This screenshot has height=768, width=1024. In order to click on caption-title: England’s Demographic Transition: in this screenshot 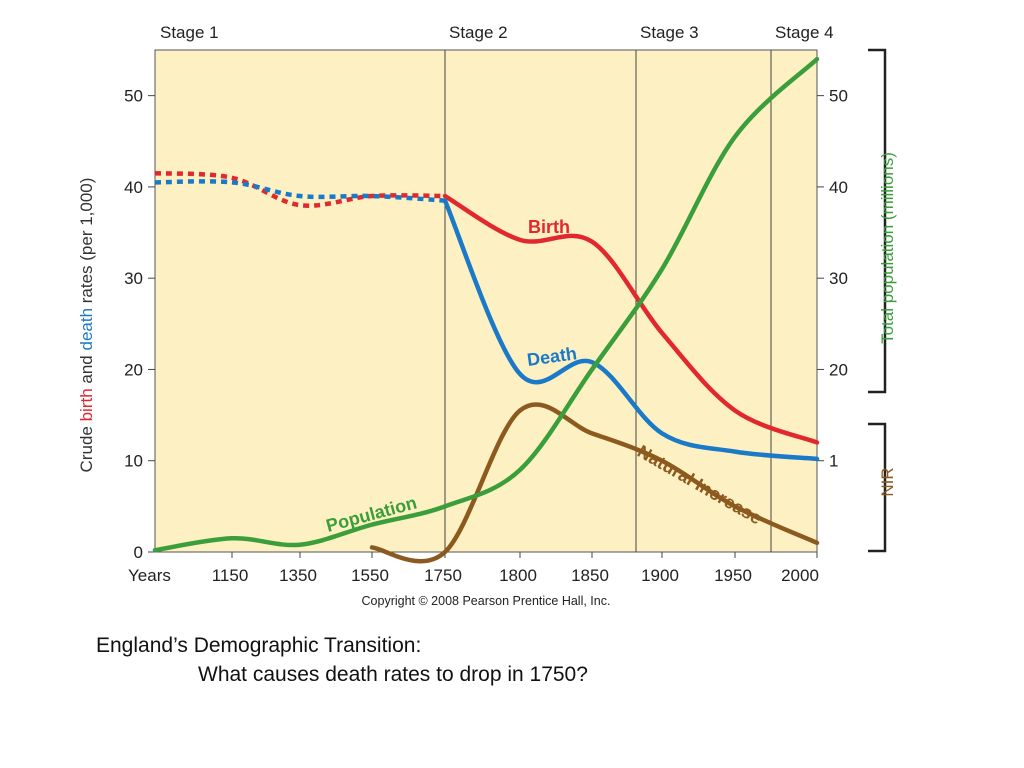, I will do `click(259, 645)`.